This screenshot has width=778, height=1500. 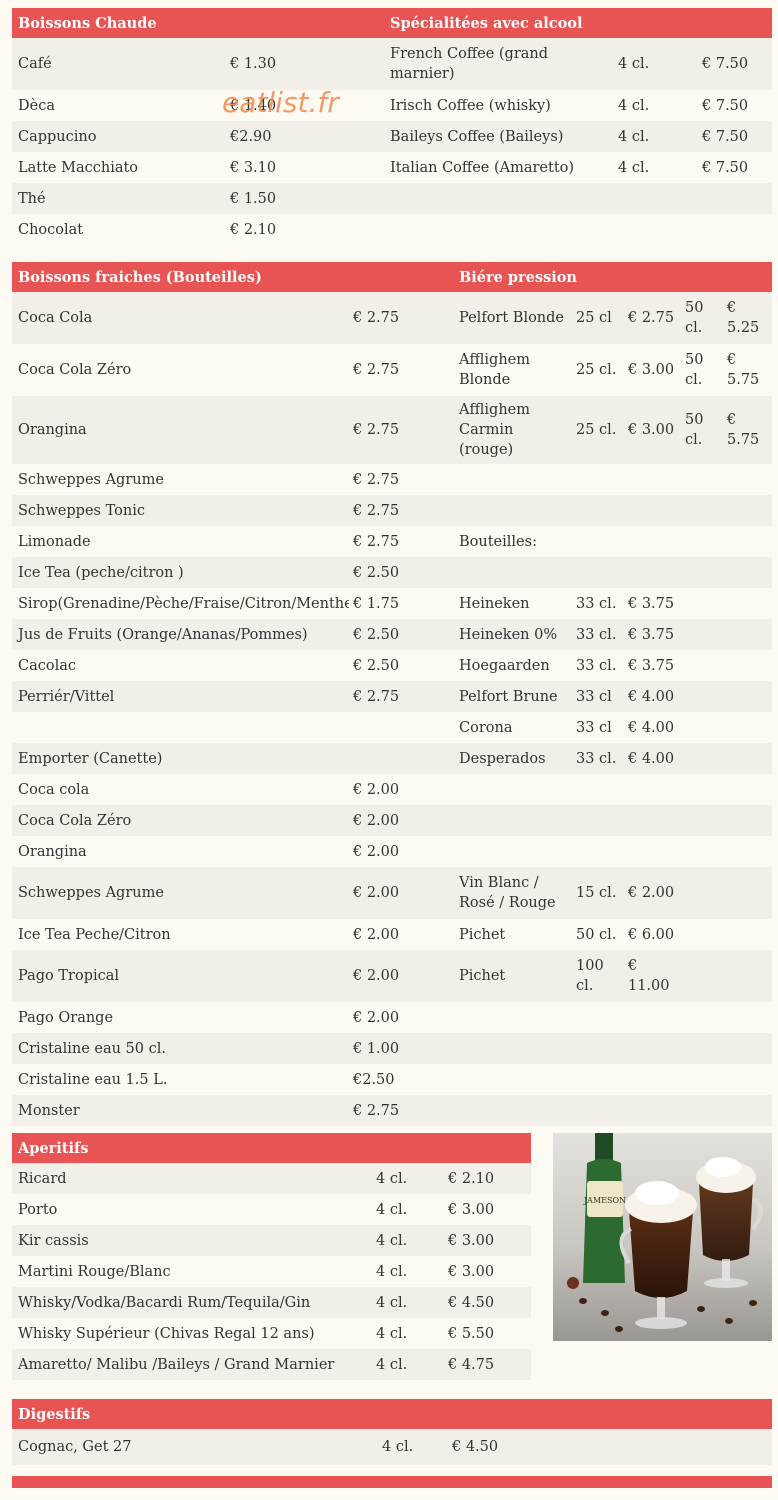 I want to click on item-name: Pichet, so click(x=513, y=976).